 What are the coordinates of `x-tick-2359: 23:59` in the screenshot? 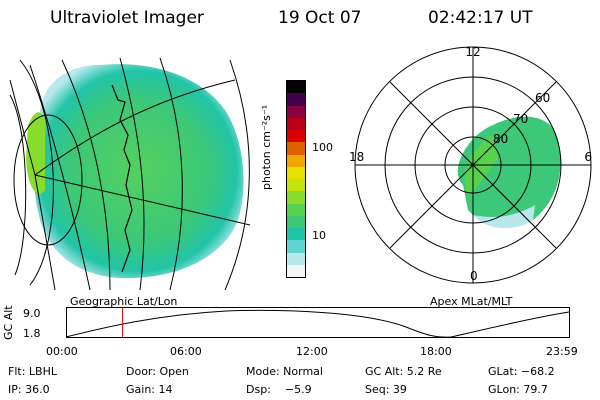 It's located at (562, 351).